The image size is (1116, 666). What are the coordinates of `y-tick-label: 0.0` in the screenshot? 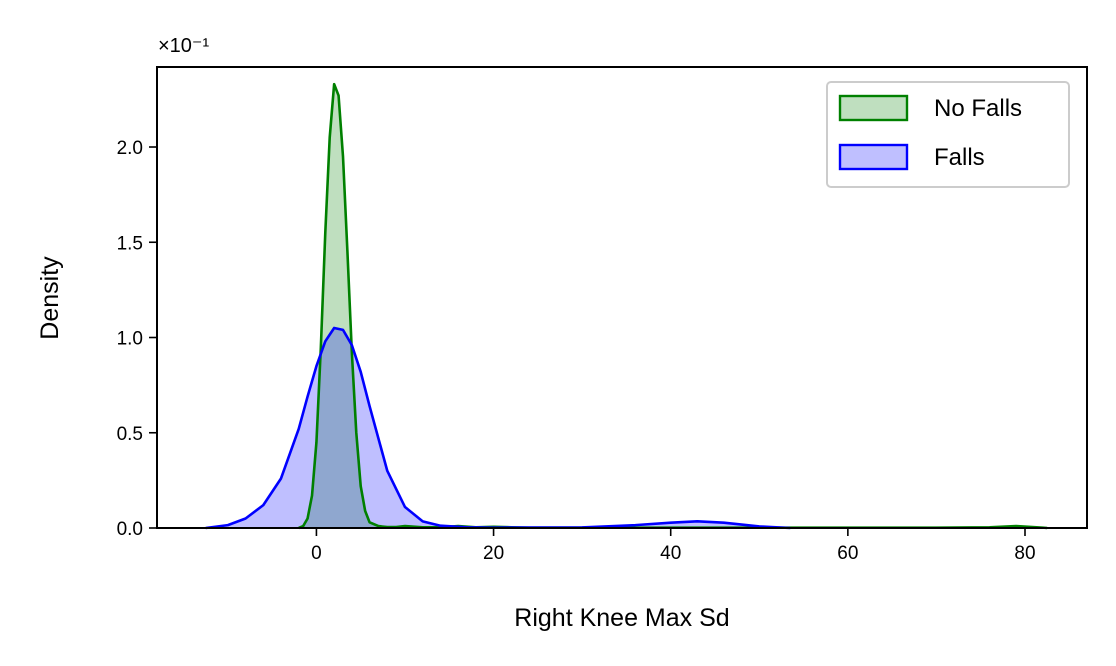 It's located at (130, 529).